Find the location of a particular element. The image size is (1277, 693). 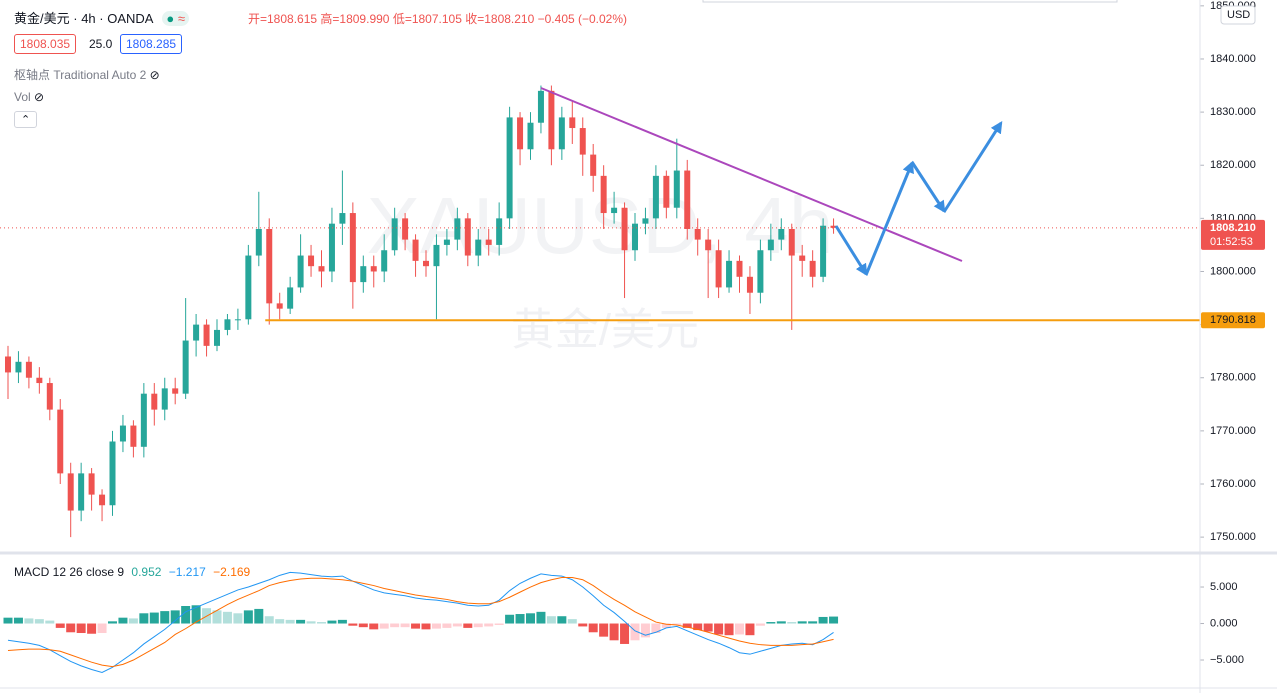

collapse-button: ⌃ is located at coordinates (26, 119).